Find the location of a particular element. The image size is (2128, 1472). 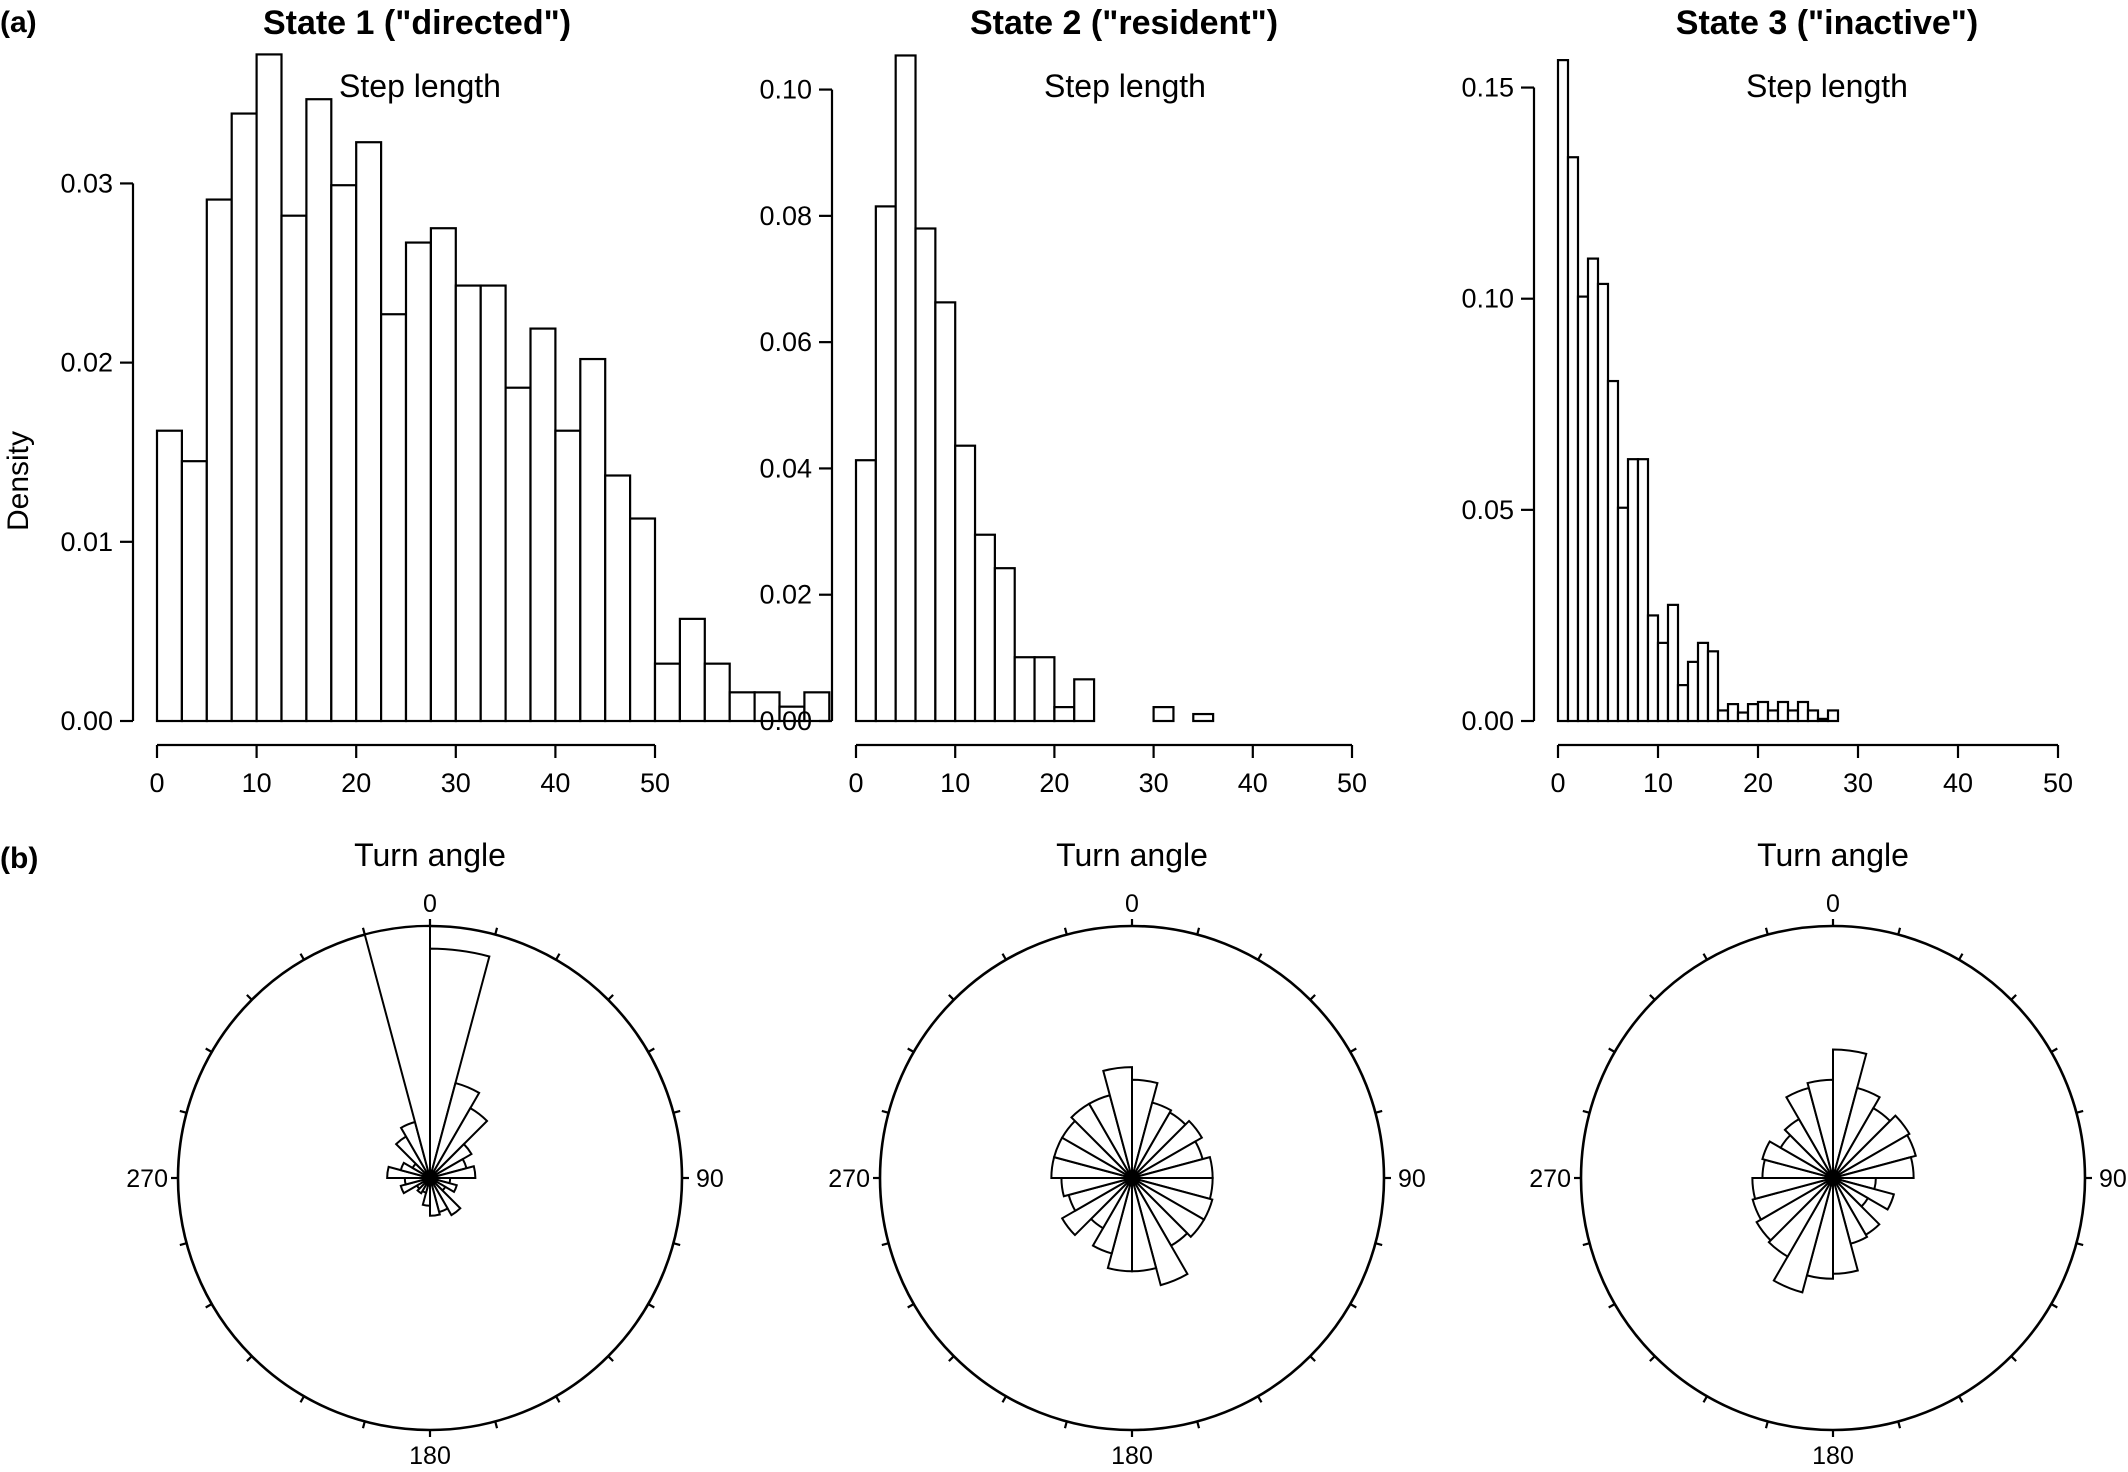

x-tick-label: 10 is located at coordinates (955, 783).